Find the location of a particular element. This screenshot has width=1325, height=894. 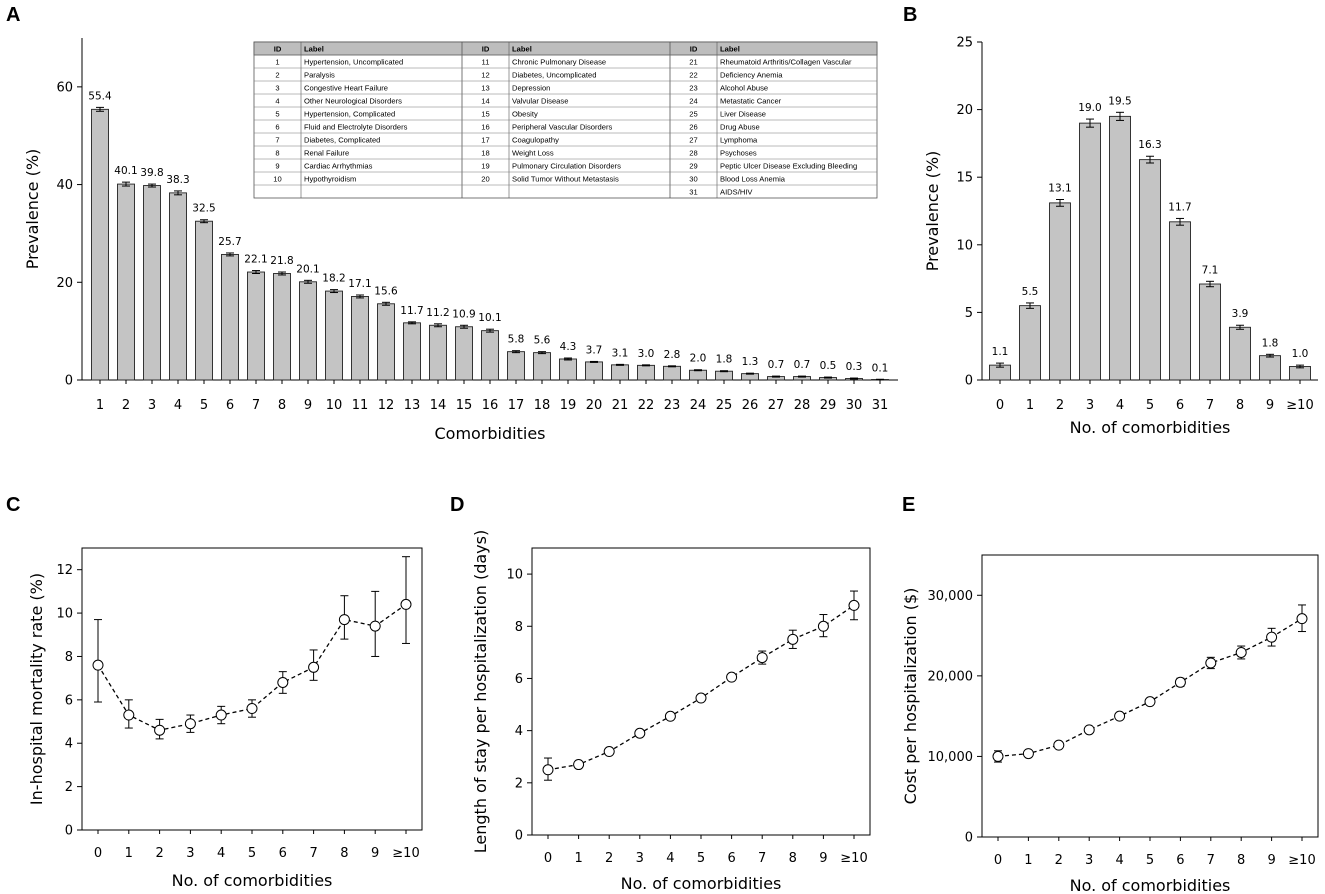

panel-a-data-label: 0.1 is located at coordinates (880, 368).